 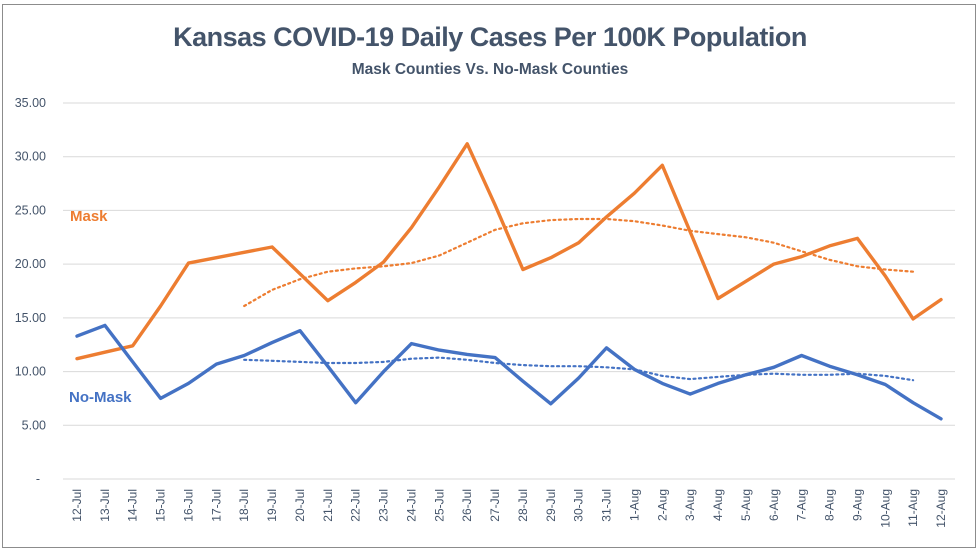 I want to click on x-tick-label: 11-Aug, so click(x=913, y=508).